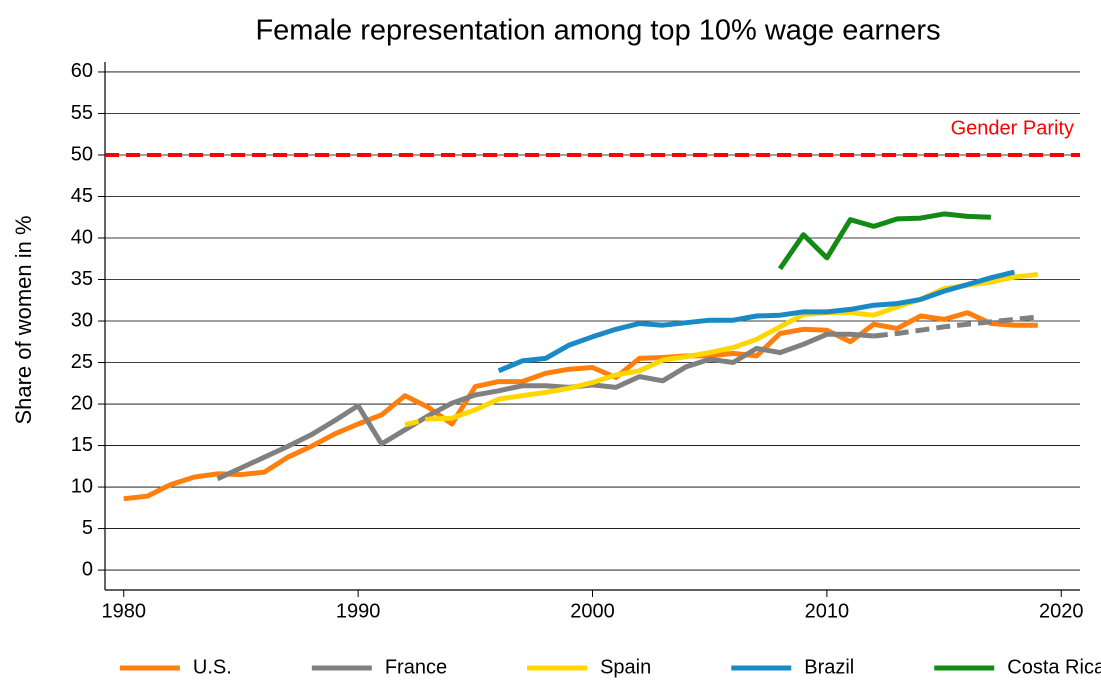 This screenshot has width=1101, height=693. I want to click on y-tick-label: 10, so click(82, 486).